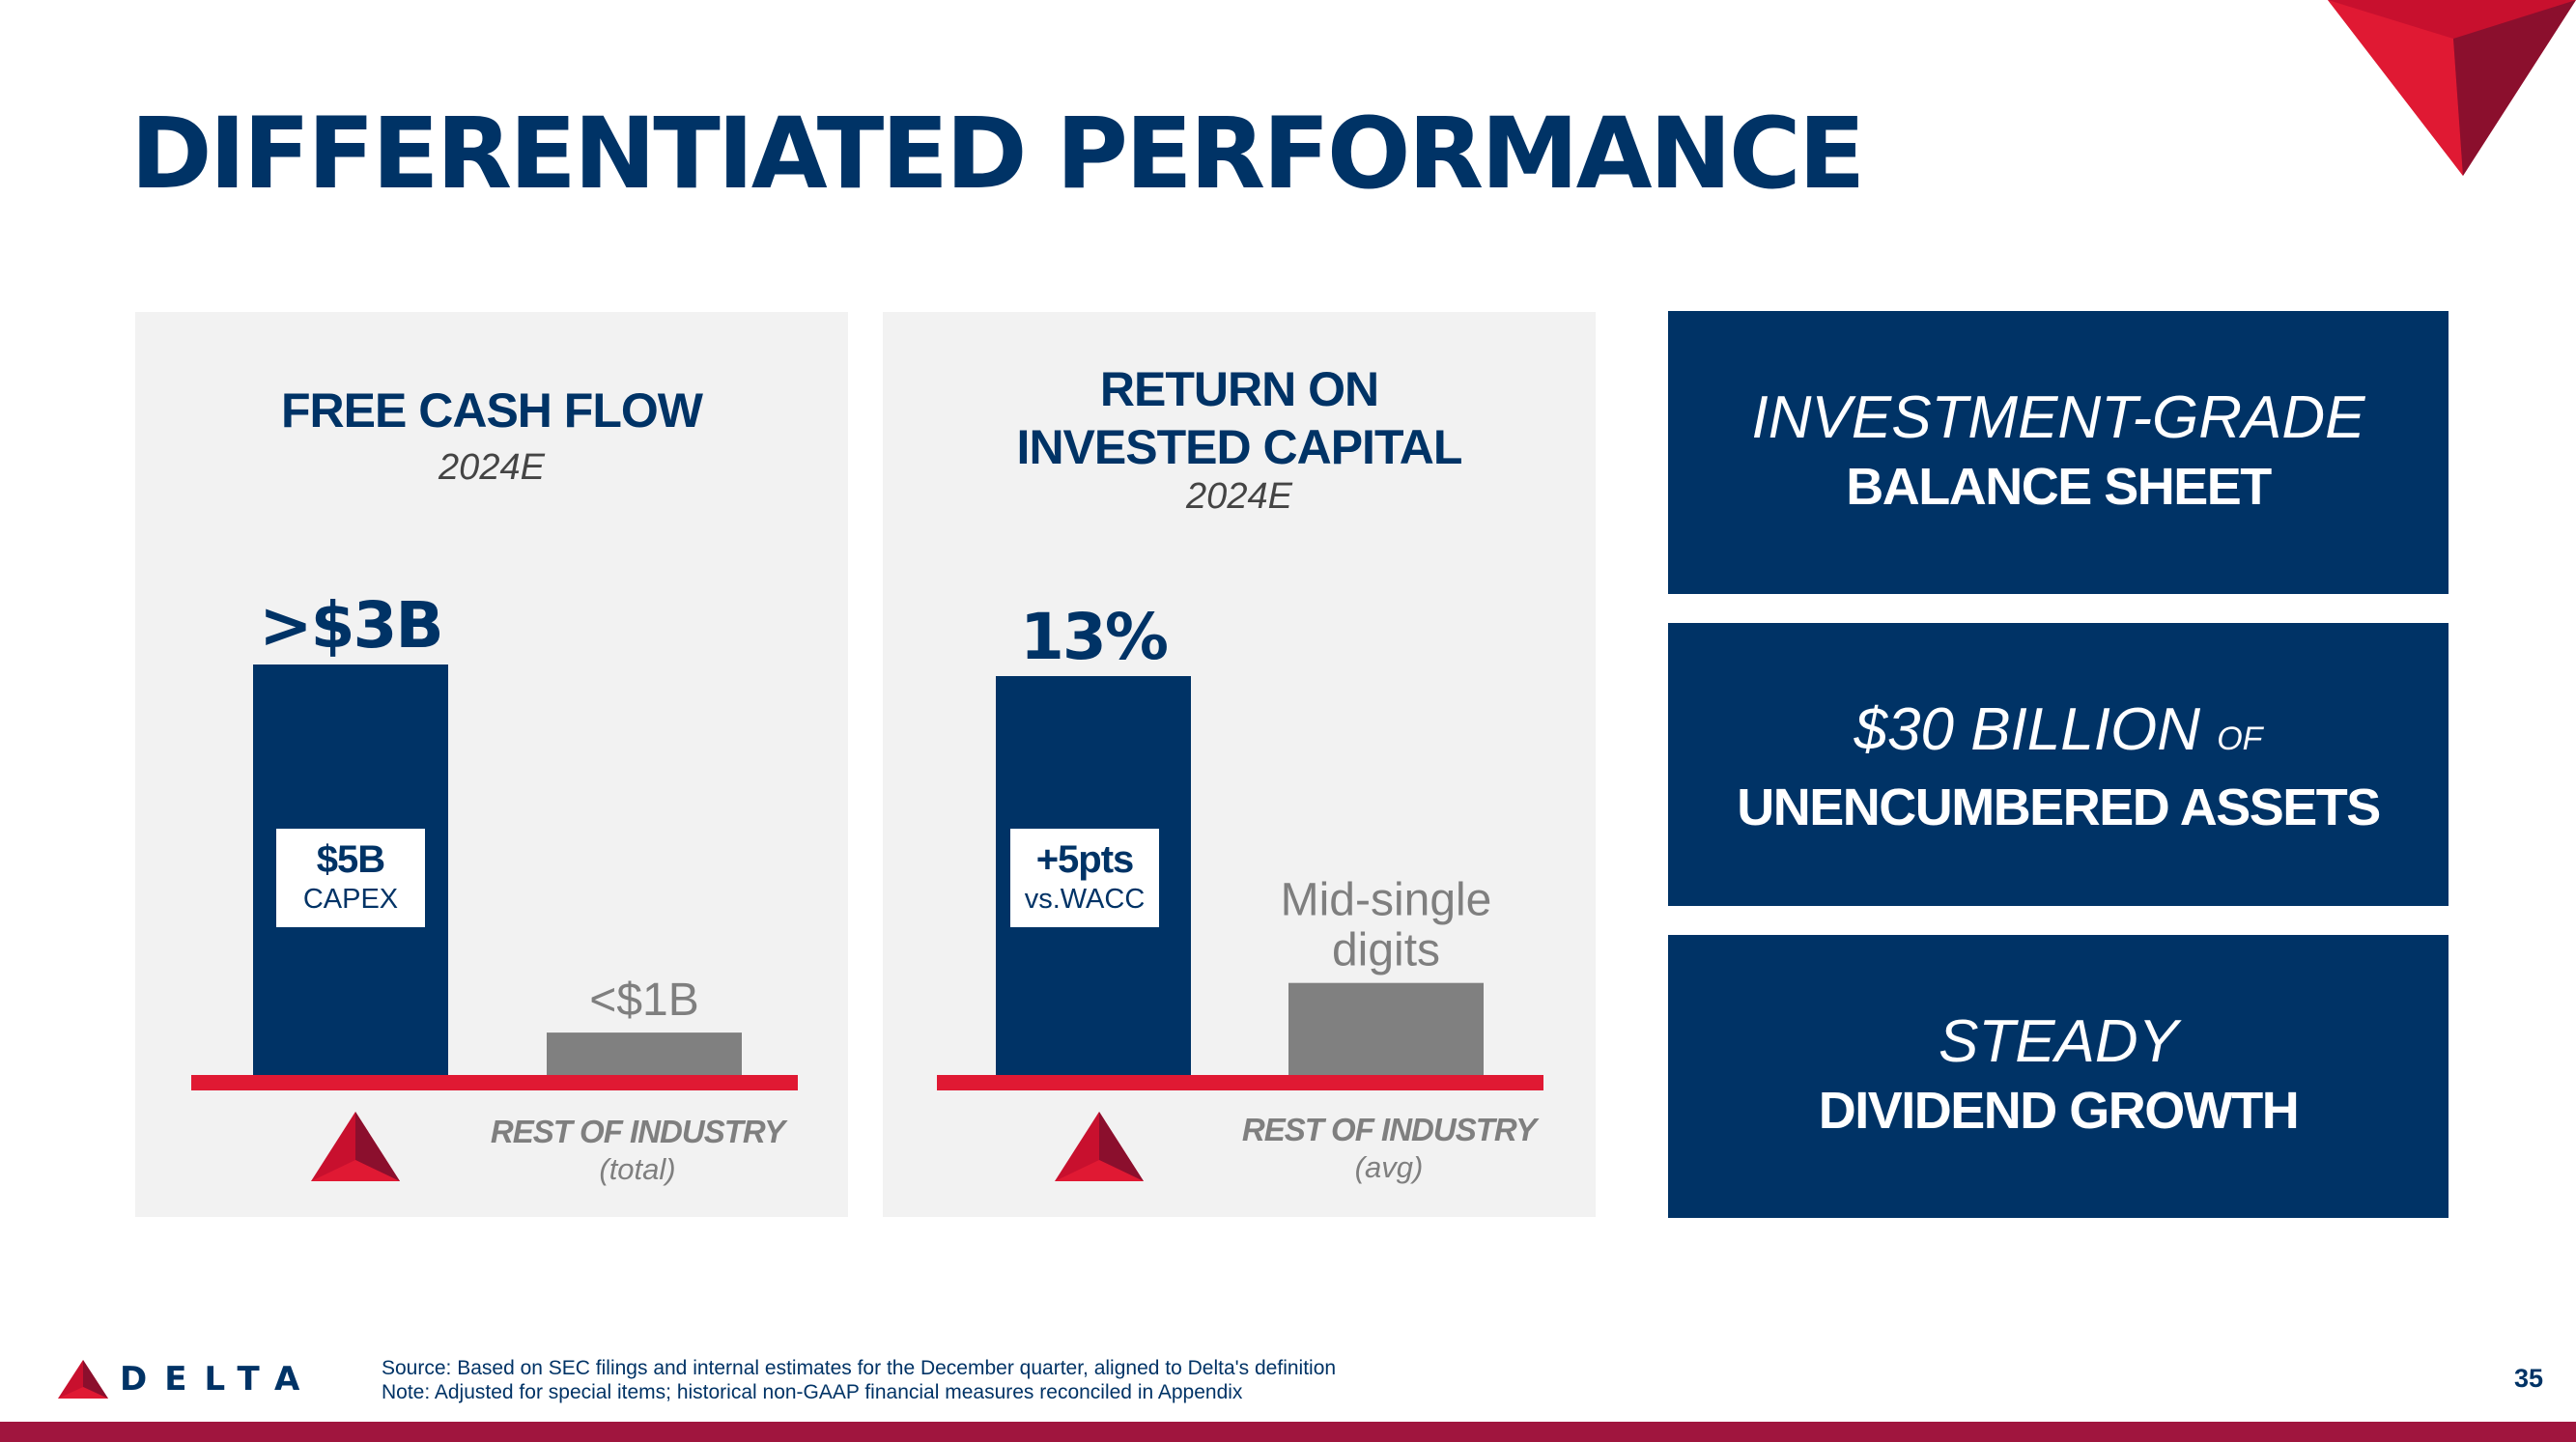 The width and height of the screenshot is (2576, 1442). I want to click on bar-value-label: <$1B, so click(643, 1000).